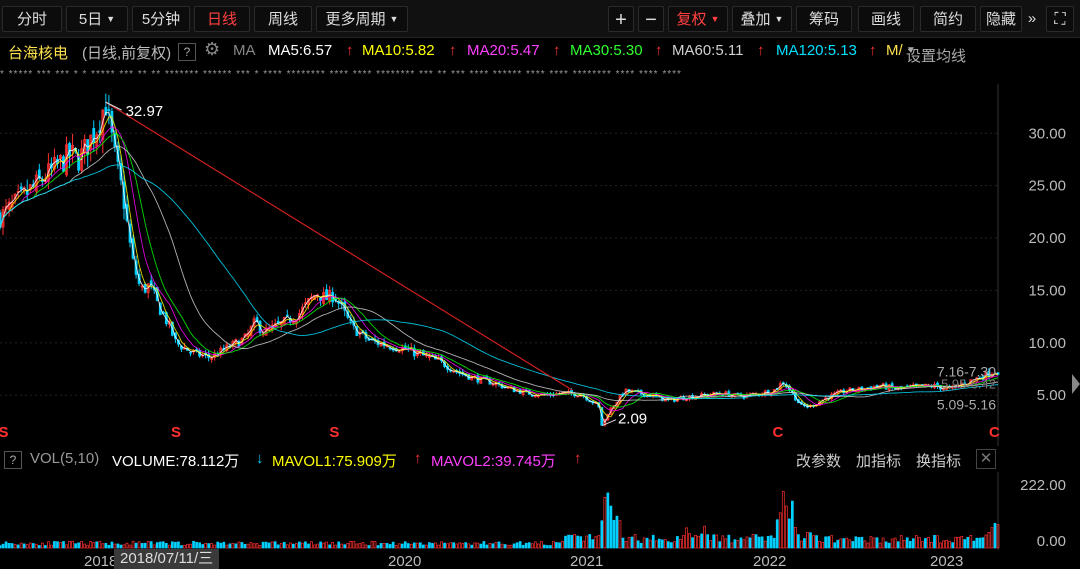 Image resolution: width=1080 pixels, height=569 pixels. What do you see at coordinates (609, 423) in the screenshot?
I see `low-marker-line` at bounding box center [609, 423].